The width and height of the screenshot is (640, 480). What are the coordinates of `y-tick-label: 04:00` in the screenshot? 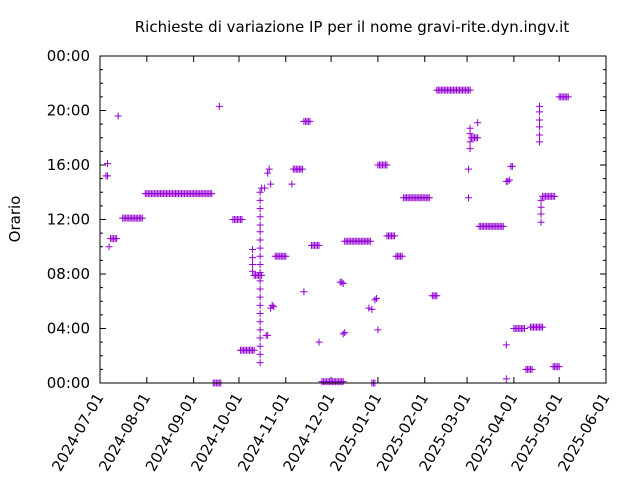 It's located at (68, 329).